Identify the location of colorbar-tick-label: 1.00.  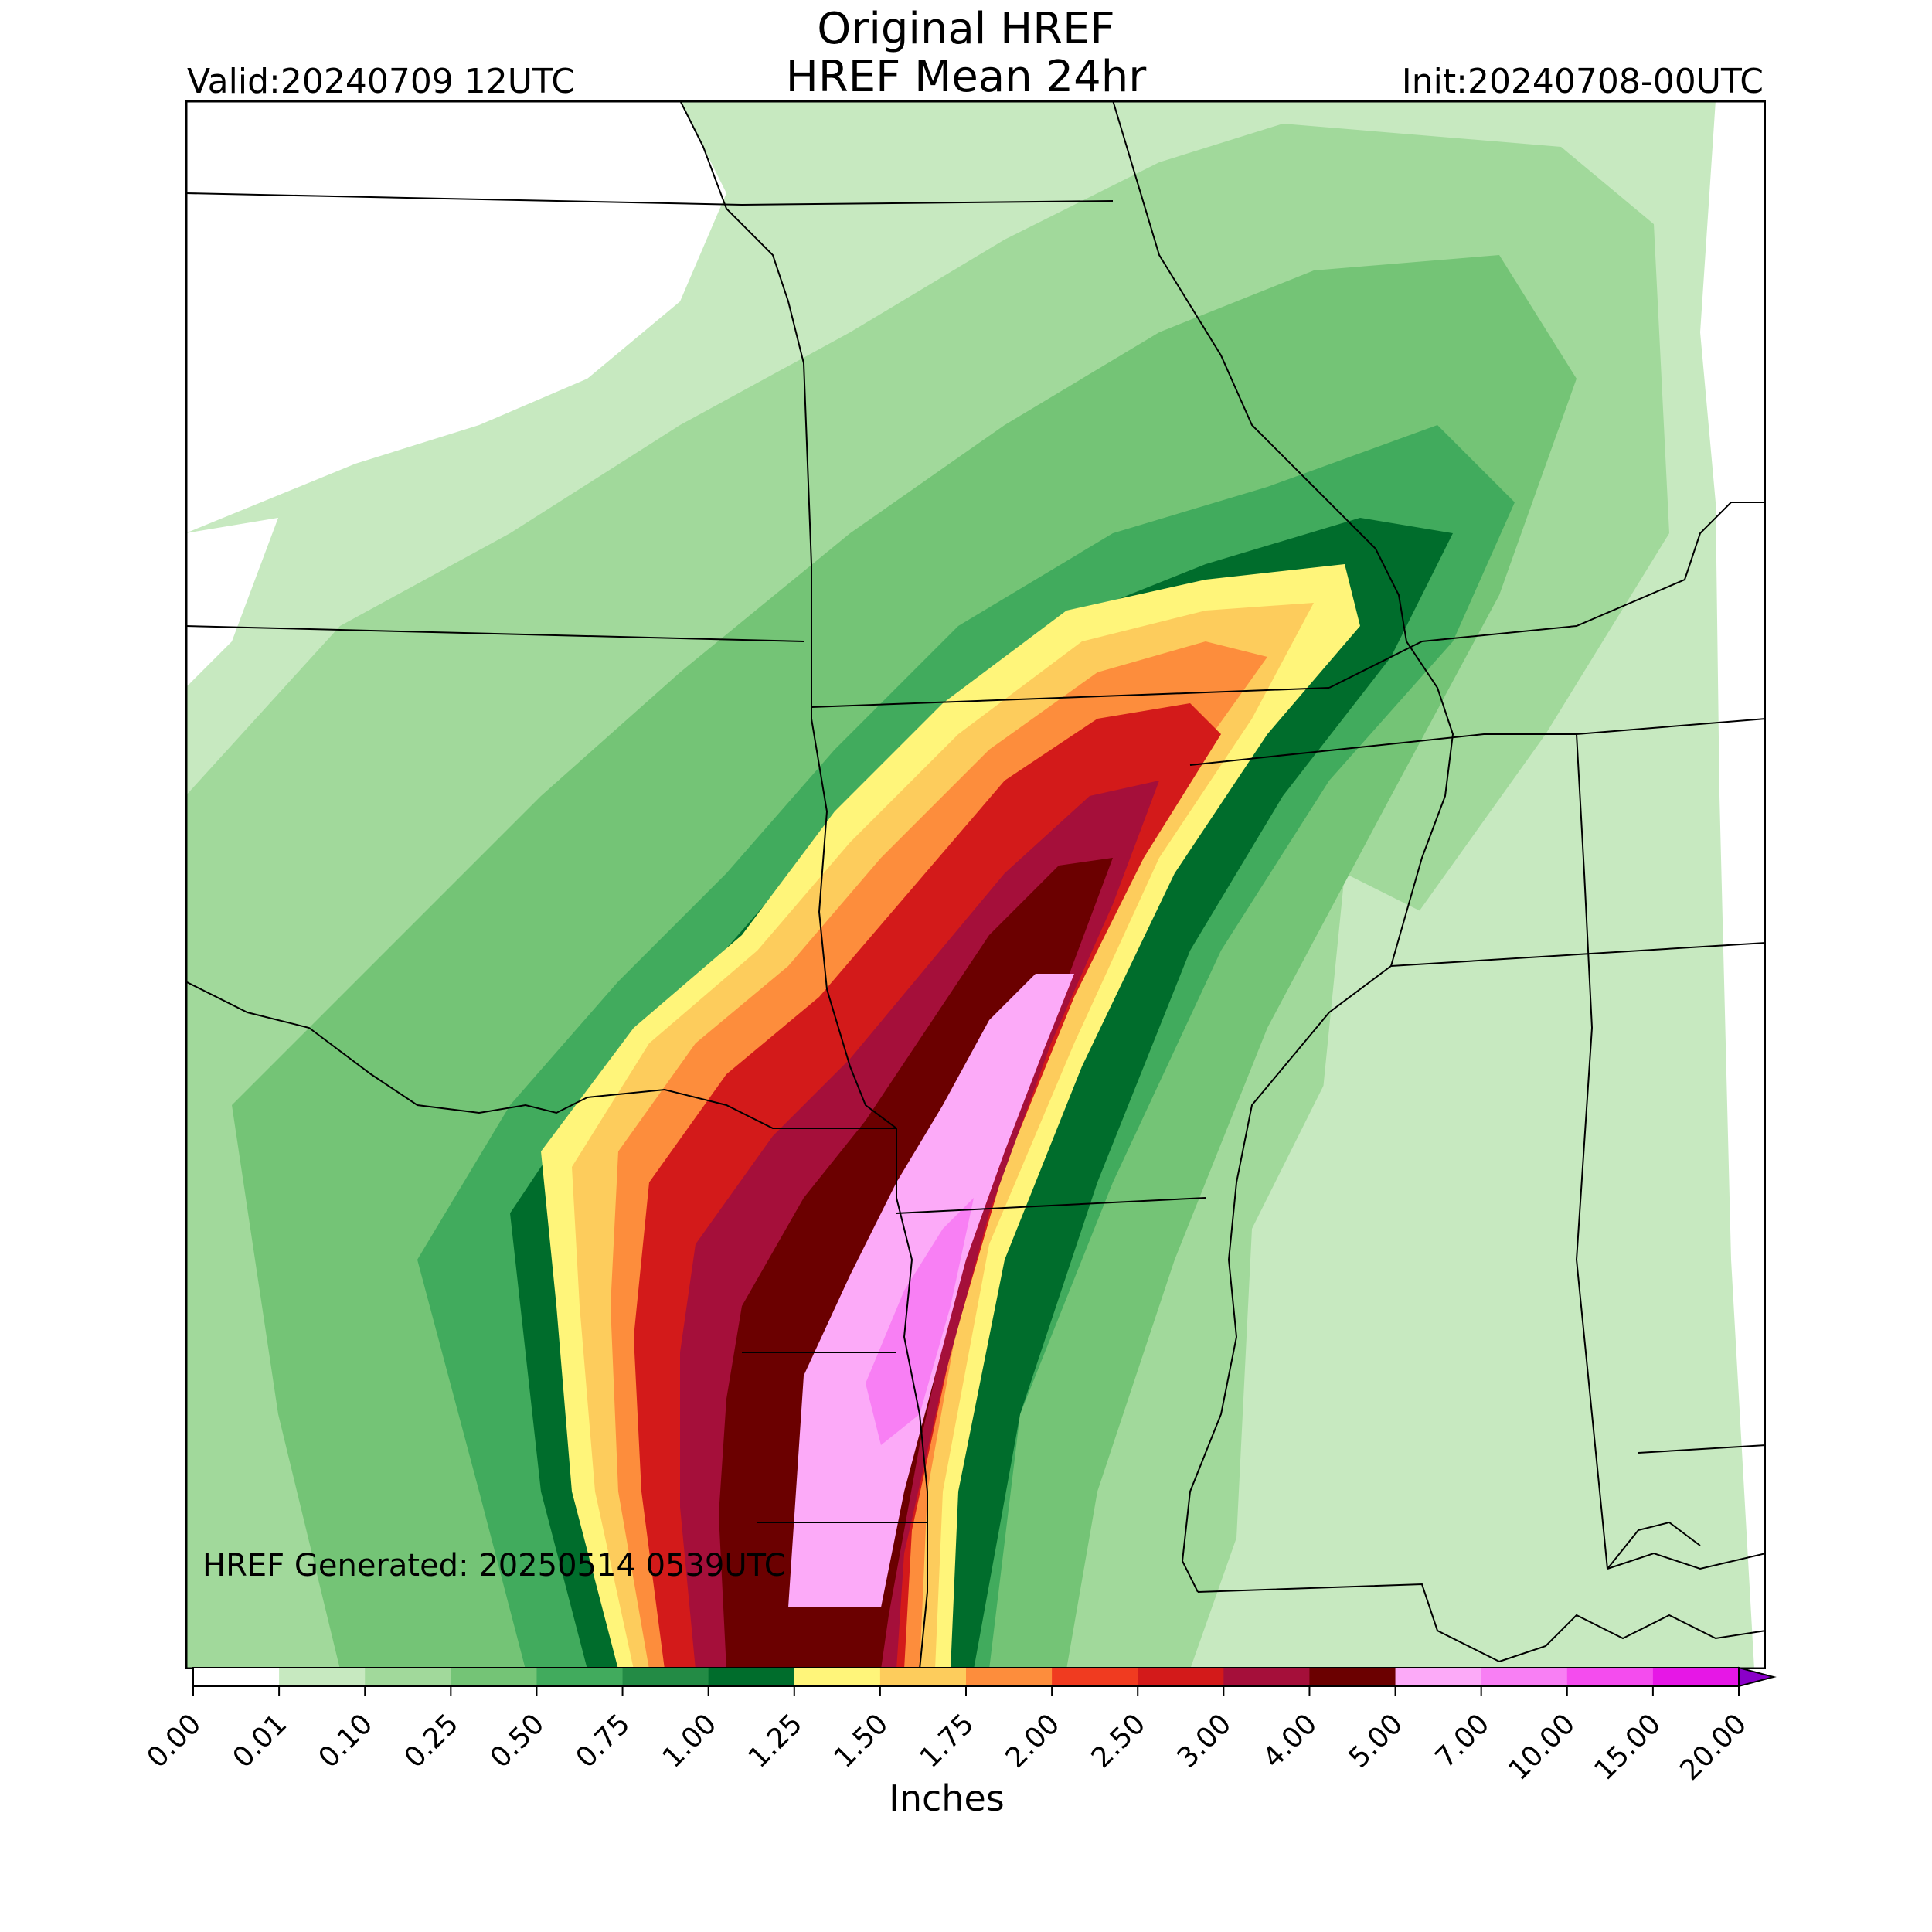
(689, 1741).